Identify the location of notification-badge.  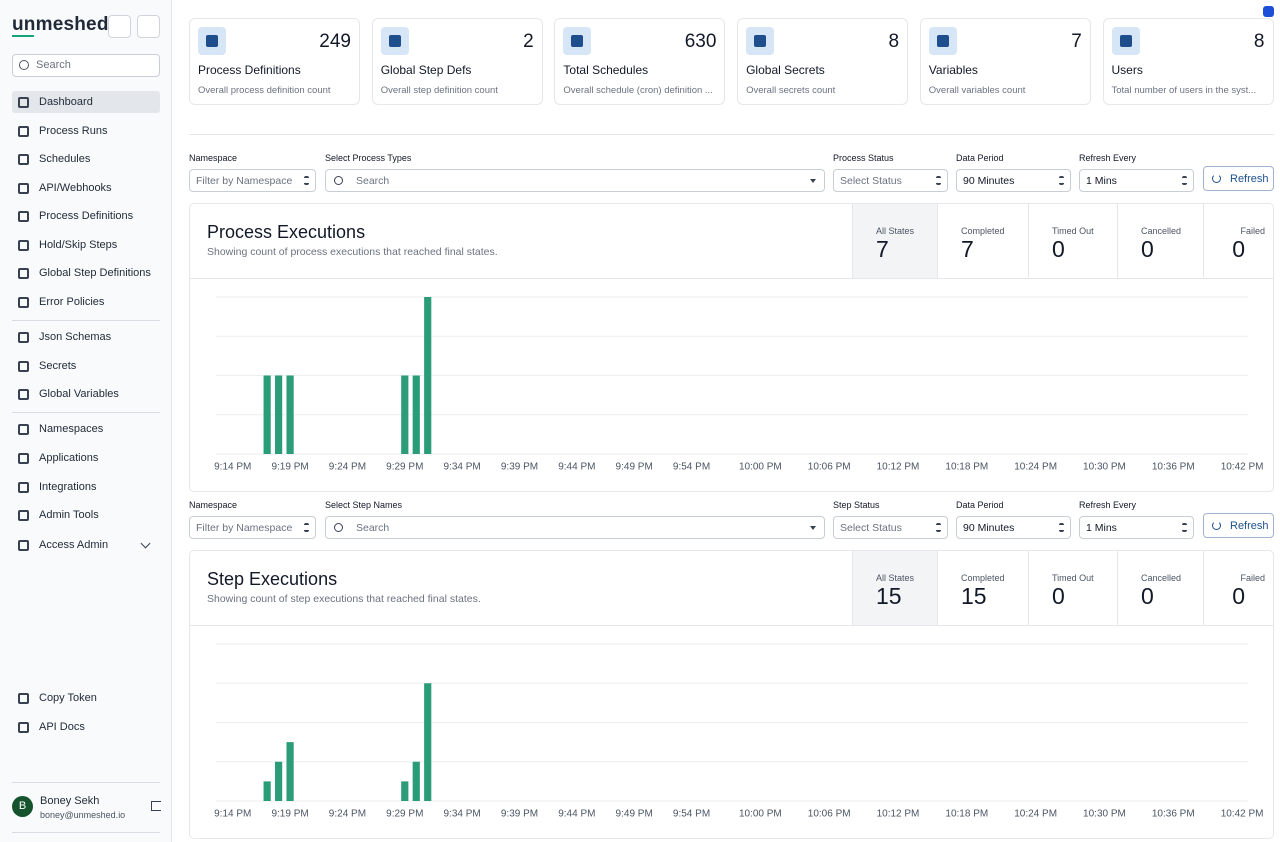
(1268, 11).